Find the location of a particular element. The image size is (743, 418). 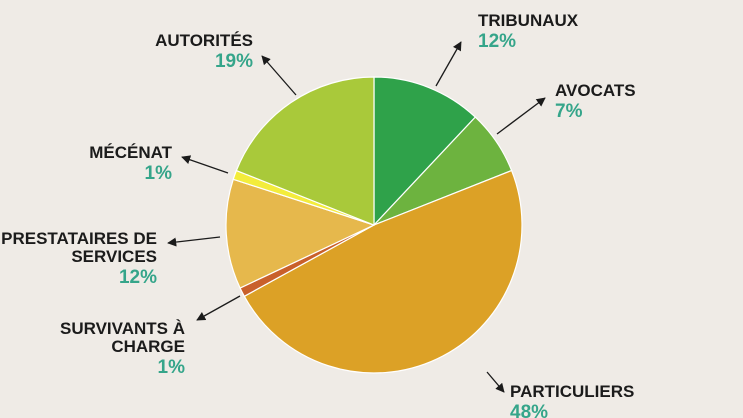

category-label: AVOCATS is located at coordinates (595, 90).